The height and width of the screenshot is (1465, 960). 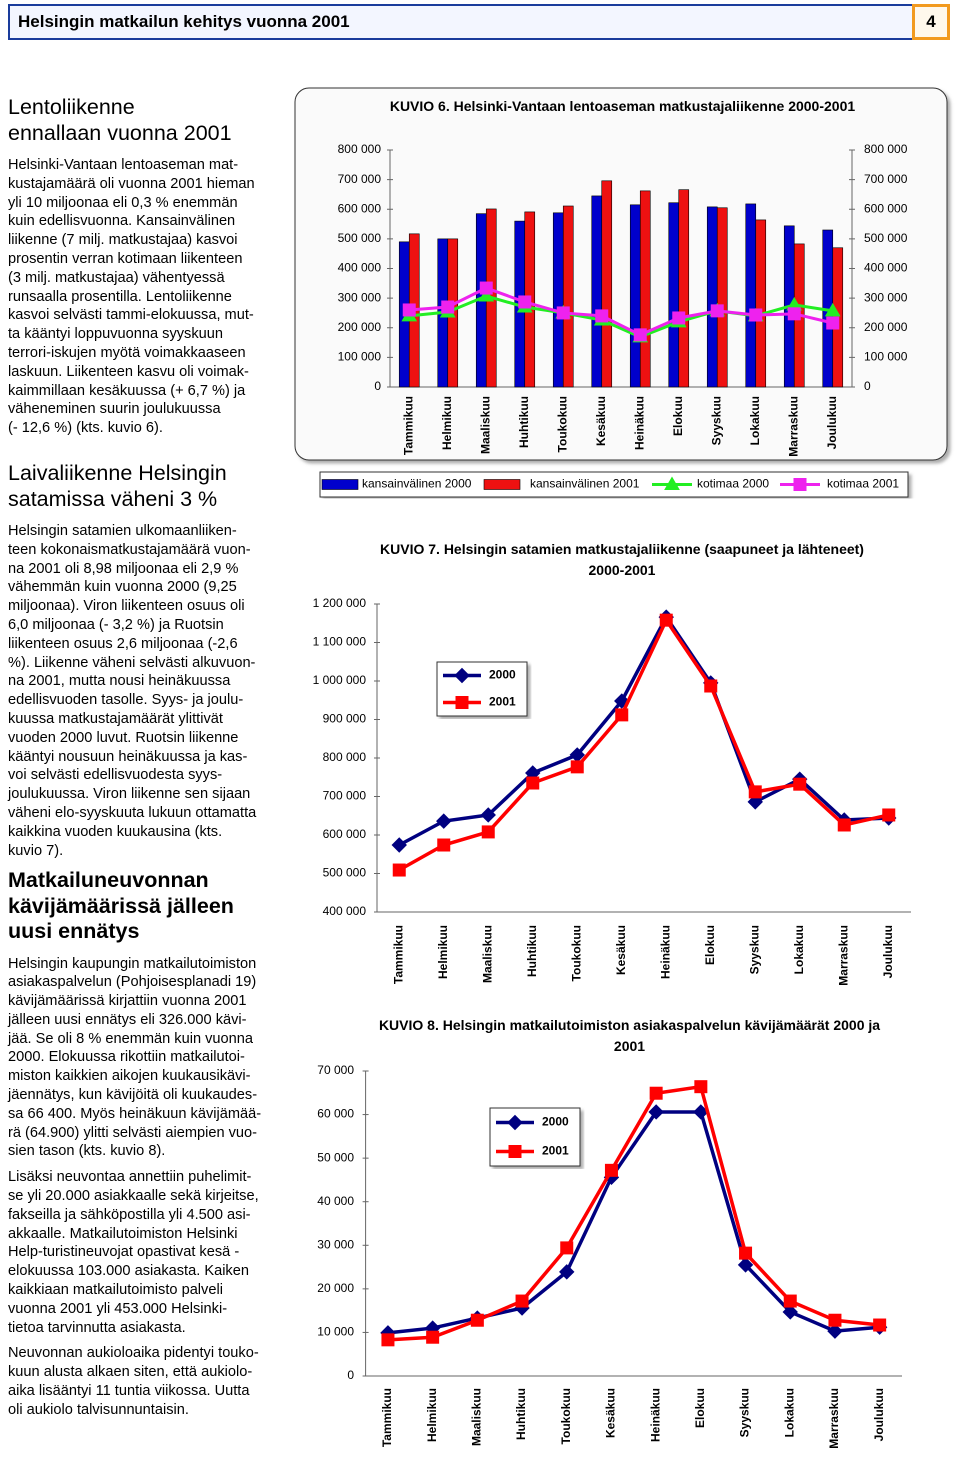 What do you see at coordinates (97, 1327) in the screenshot?
I see `text-line: tietoa tarvinnutta asiakasta.` at bounding box center [97, 1327].